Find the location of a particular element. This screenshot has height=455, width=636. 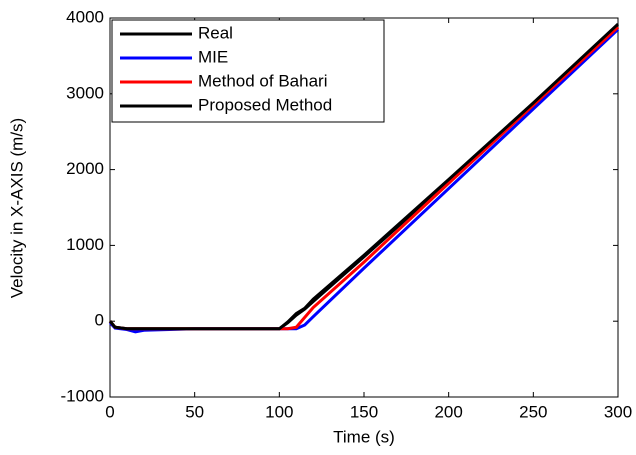

legend-label: Method of Bahari is located at coordinates (262, 80).